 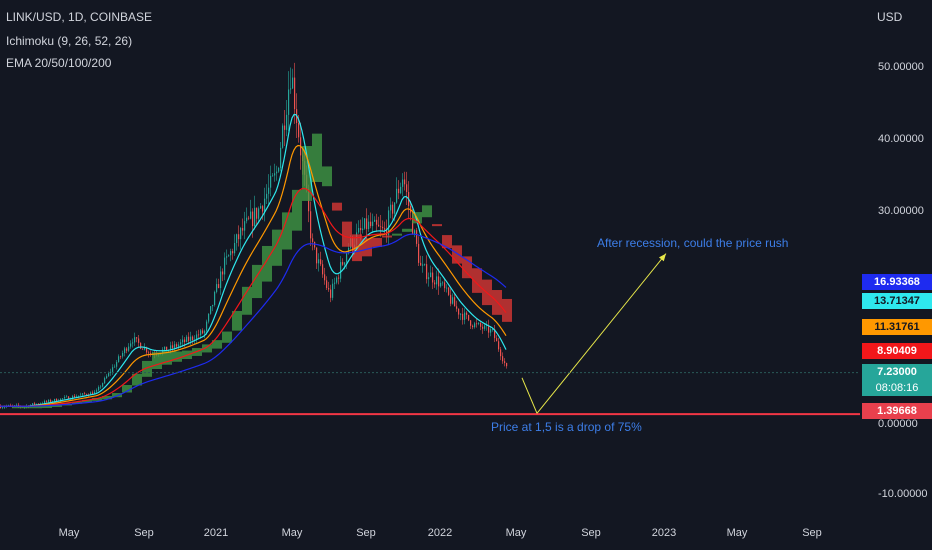 I want to click on projection-arrow-line, so click(x=601, y=333).